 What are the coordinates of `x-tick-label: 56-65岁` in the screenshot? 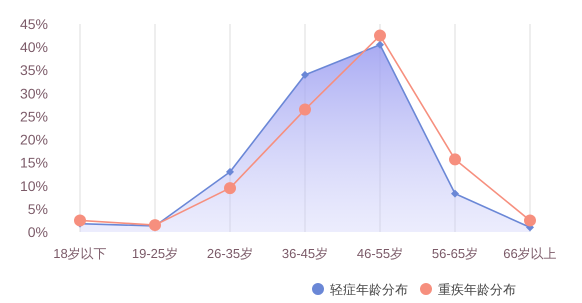 It's located at (455, 253).